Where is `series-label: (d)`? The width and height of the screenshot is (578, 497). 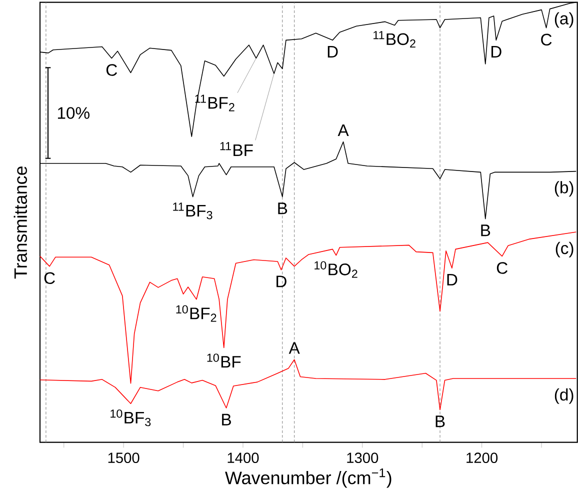 series-label: (d) is located at coordinates (564, 396).